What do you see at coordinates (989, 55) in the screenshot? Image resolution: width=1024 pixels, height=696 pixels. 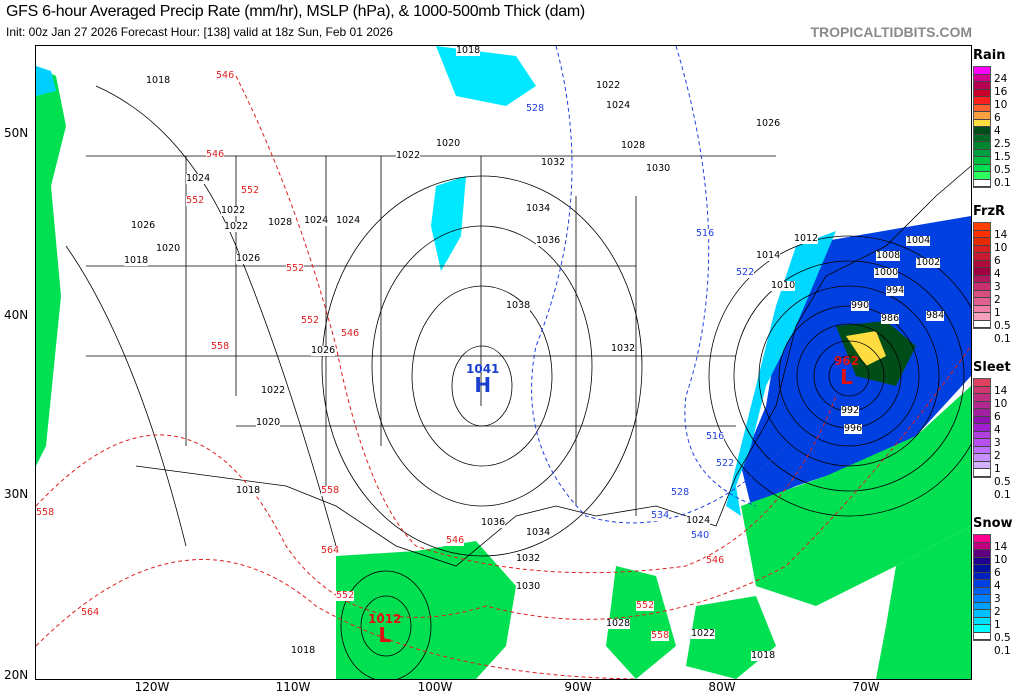 I see `legend-title: Rain` at bounding box center [989, 55].